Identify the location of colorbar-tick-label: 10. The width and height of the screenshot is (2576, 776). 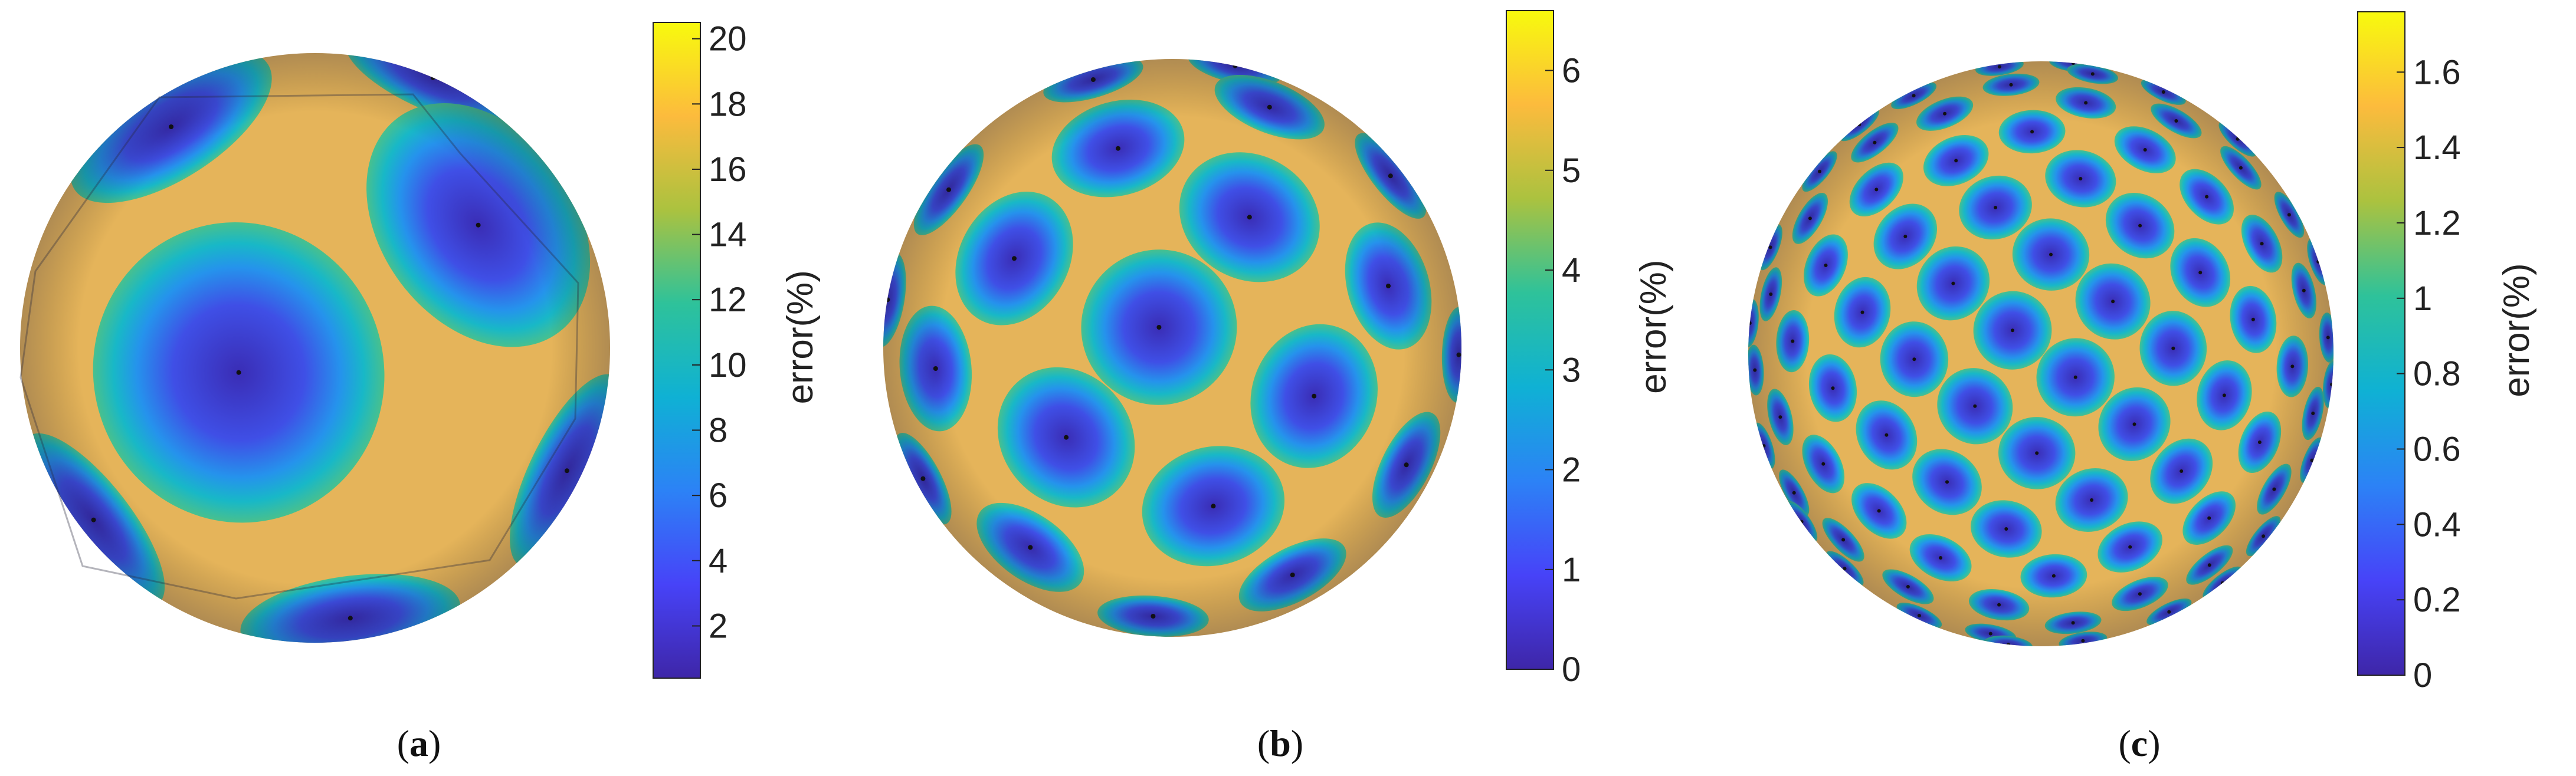
(728, 365).